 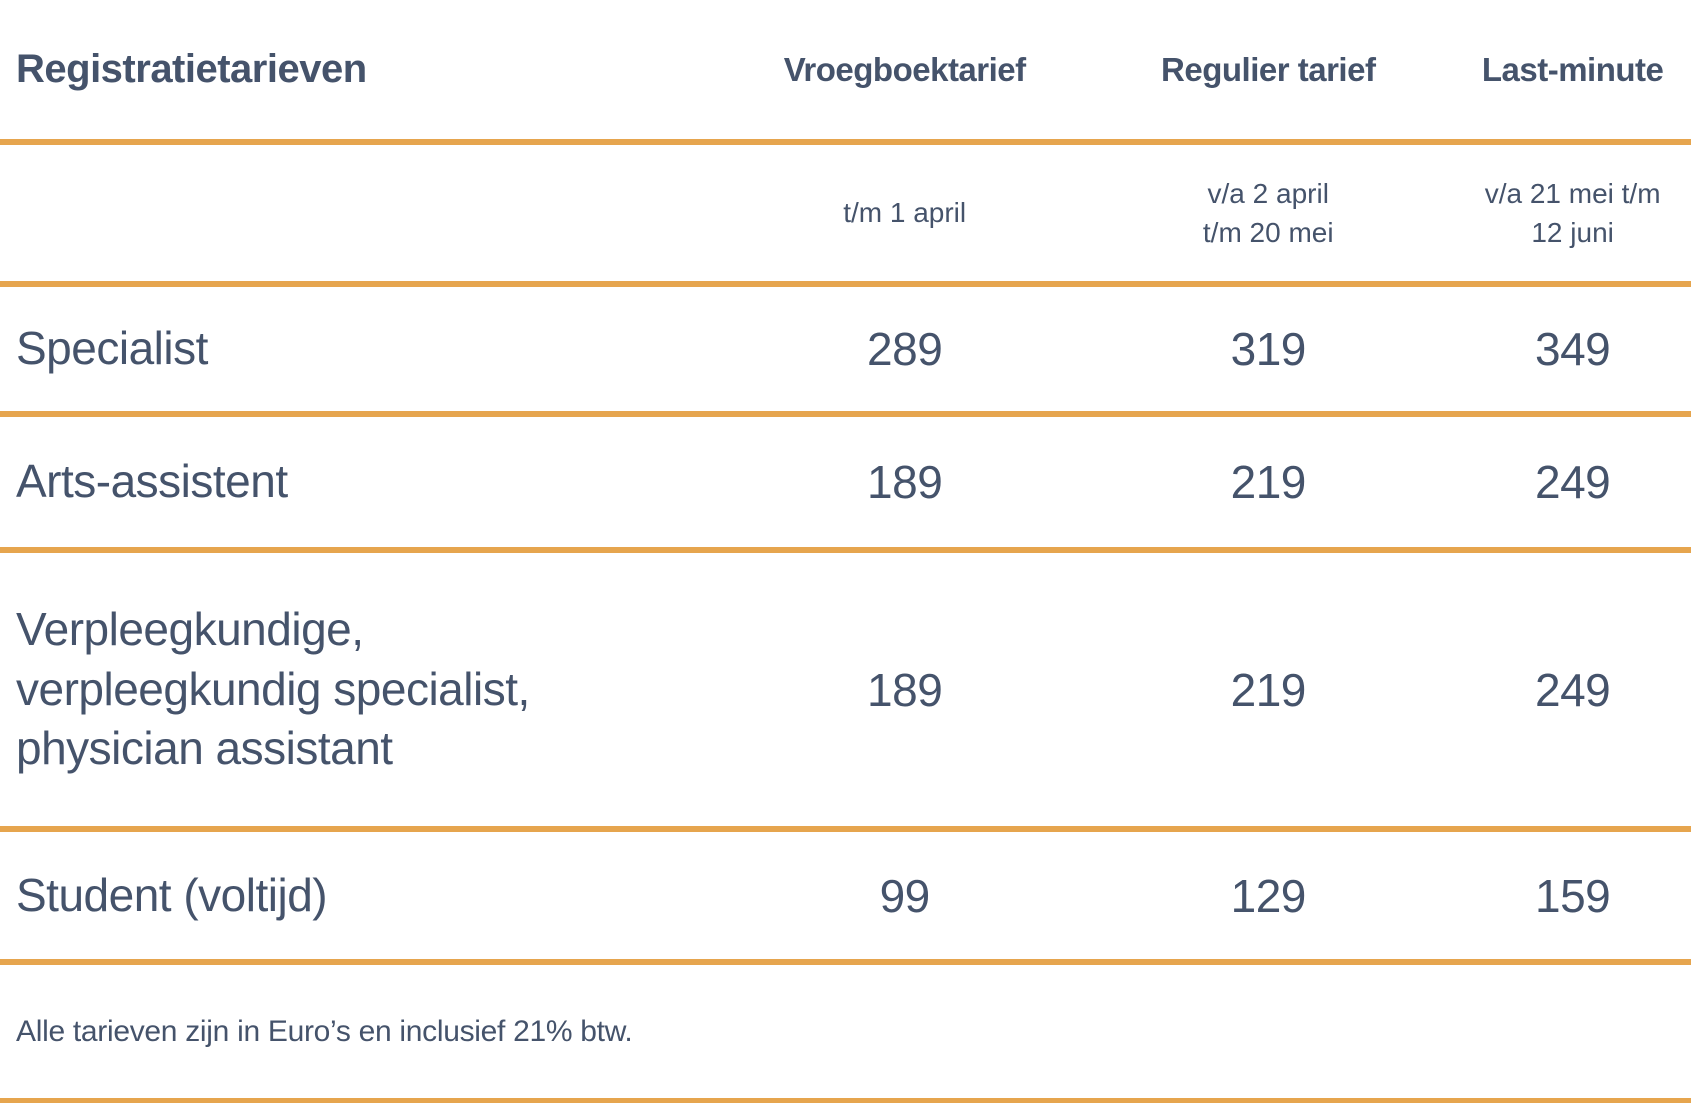 What do you see at coordinates (845, 1100) in the screenshot?
I see `bottom-accent-line` at bounding box center [845, 1100].